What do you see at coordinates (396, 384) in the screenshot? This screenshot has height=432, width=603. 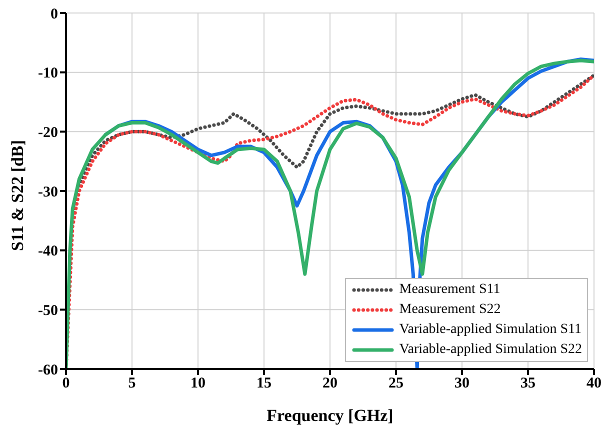 I see `x-tick-label: 25` at bounding box center [396, 384].